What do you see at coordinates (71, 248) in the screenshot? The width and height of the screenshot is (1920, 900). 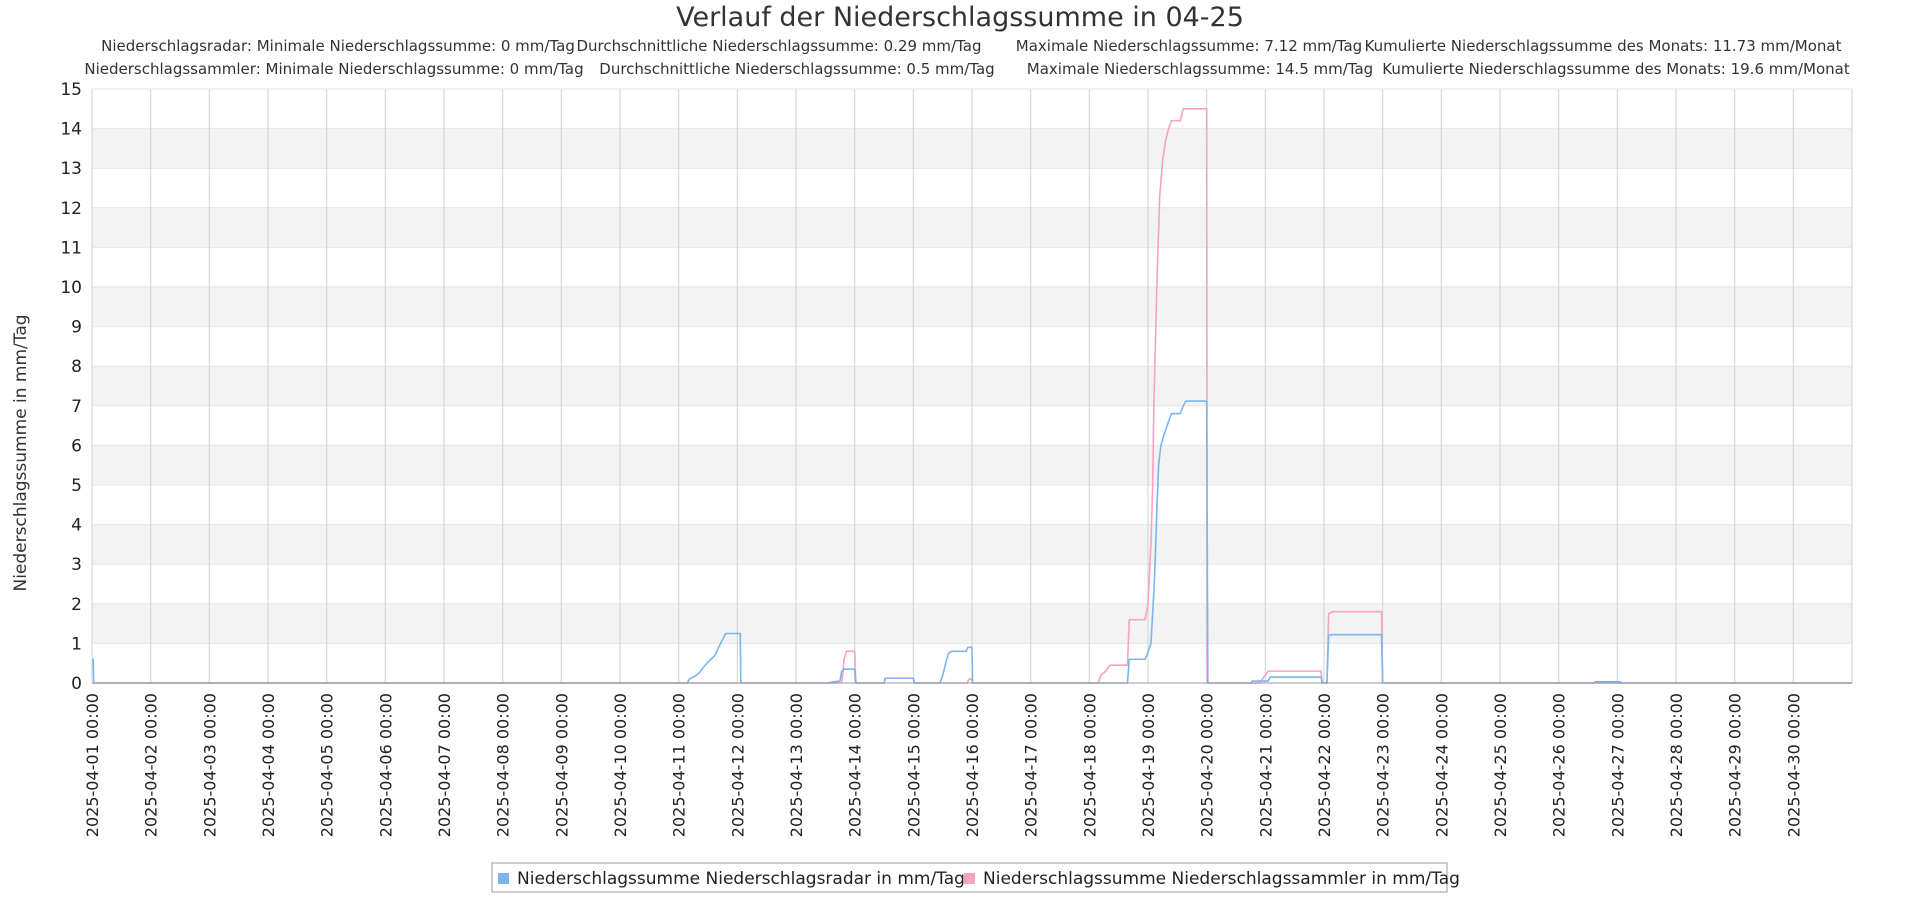 I see `y-tick-label: 11` at bounding box center [71, 248].